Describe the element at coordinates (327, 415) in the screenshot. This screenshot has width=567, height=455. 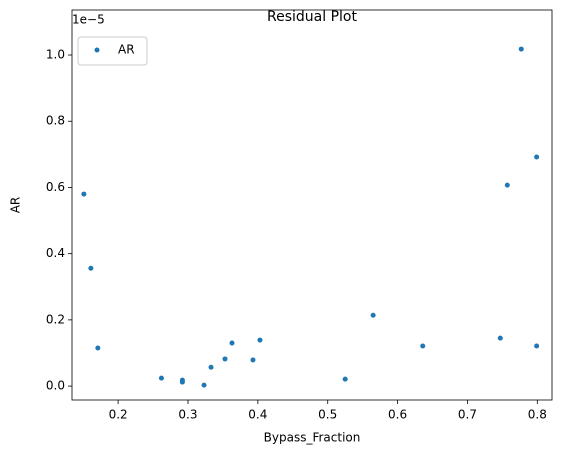
I see `x-tick-label: 0.5` at that location.